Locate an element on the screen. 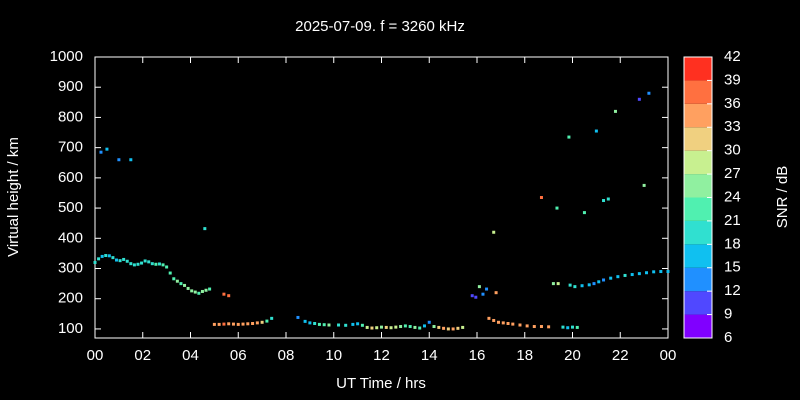 The image size is (800, 400). colorbar-tick-label: 39 is located at coordinates (732, 79).